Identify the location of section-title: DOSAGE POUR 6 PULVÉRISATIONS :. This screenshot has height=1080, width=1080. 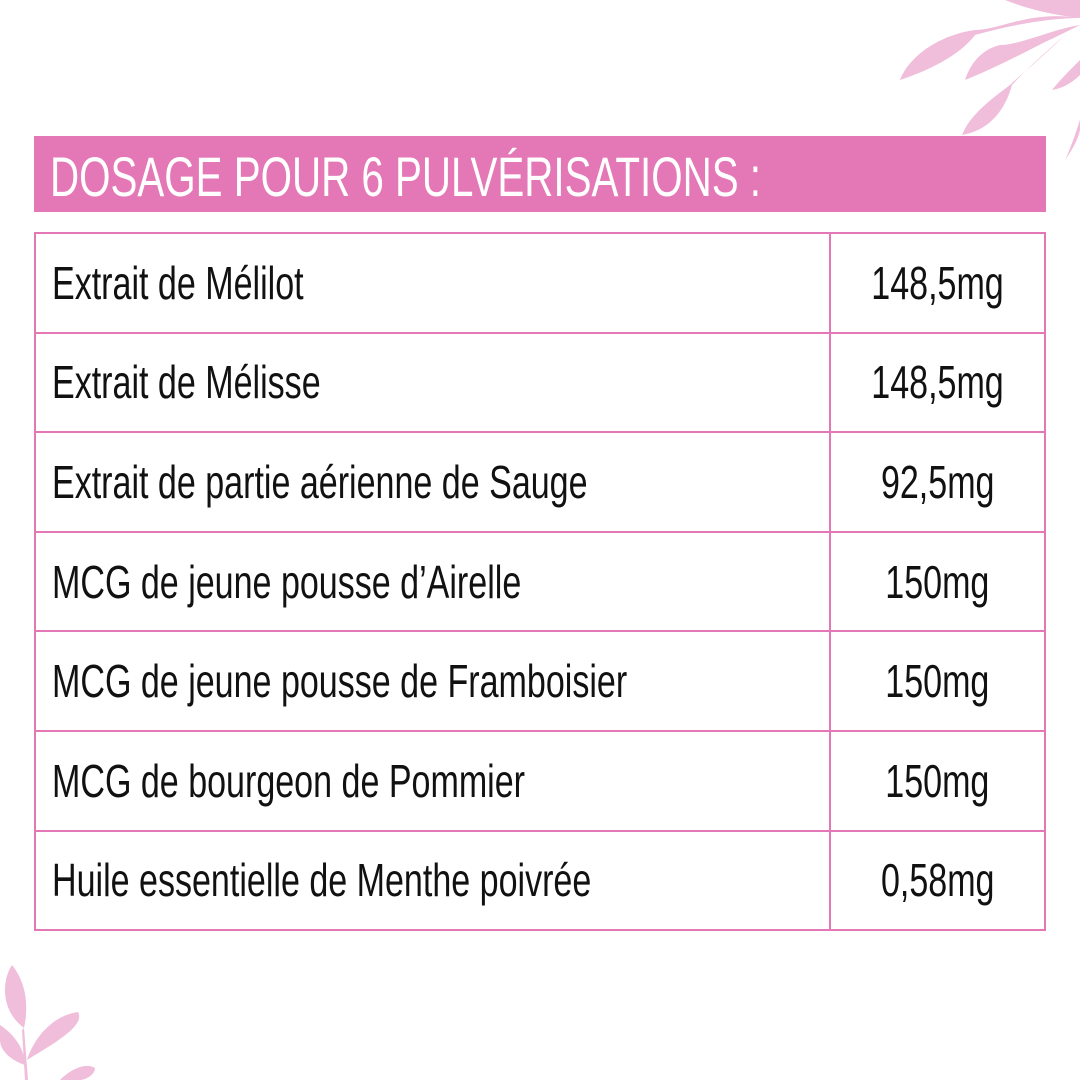
(405, 176).